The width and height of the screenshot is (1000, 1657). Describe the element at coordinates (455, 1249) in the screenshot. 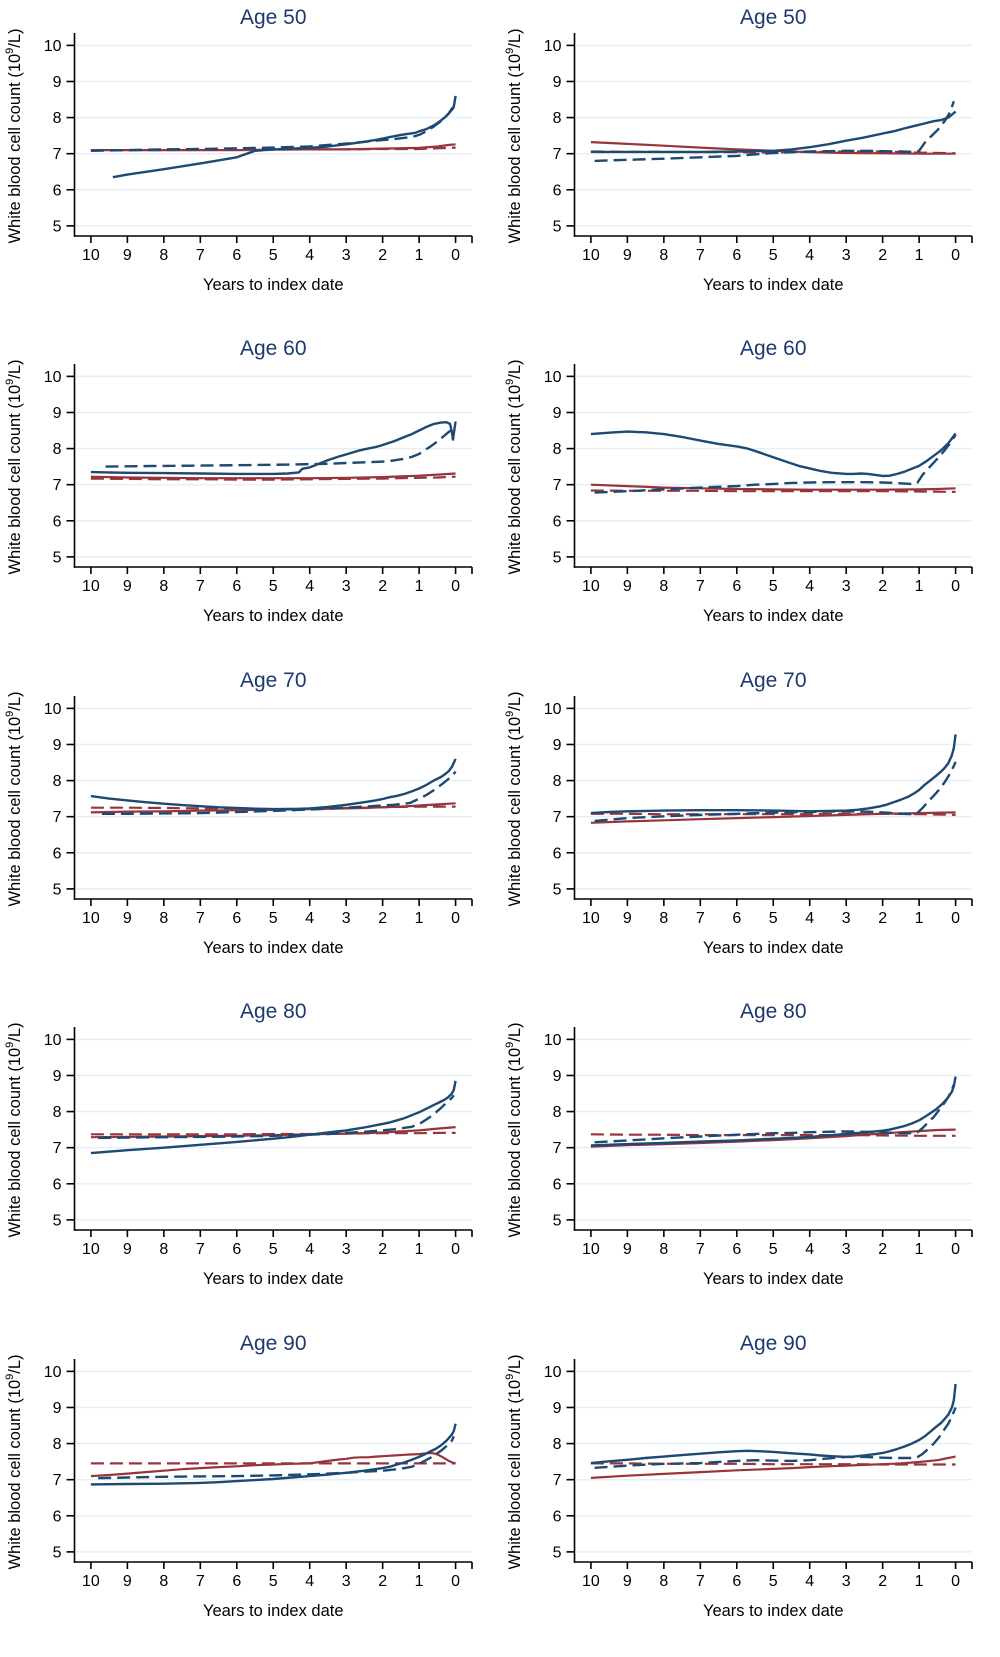

I see `x-tick-label: 0` at that location.